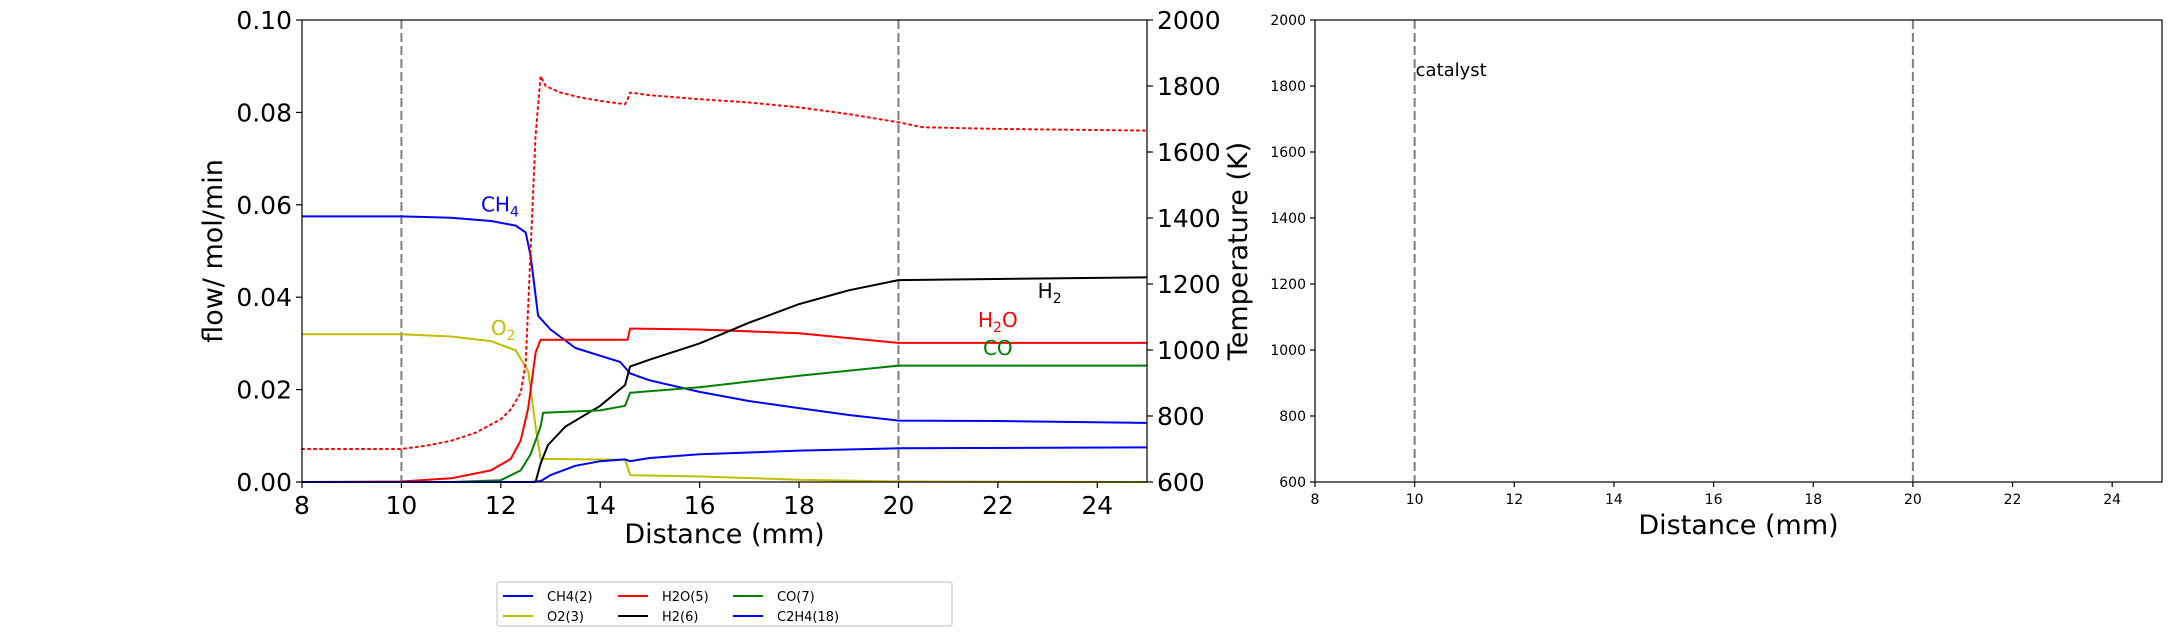  I want to click on right-x-axis-label: Distance (mm), so click(1738, 525).